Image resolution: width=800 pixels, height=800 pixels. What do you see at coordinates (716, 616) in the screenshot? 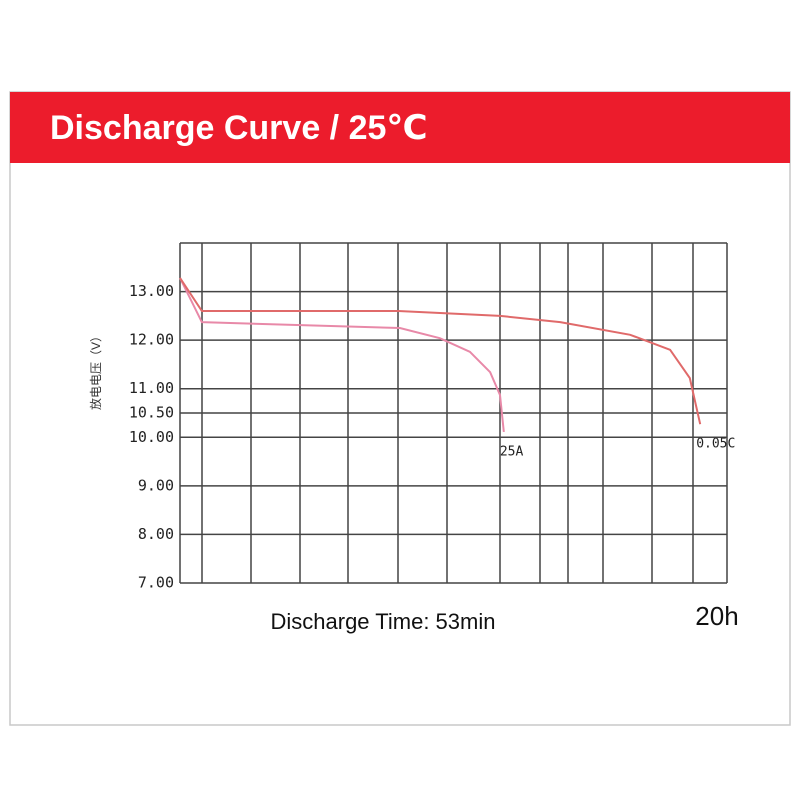
I see `annotation: 20h` at bounding box center [716, 616].